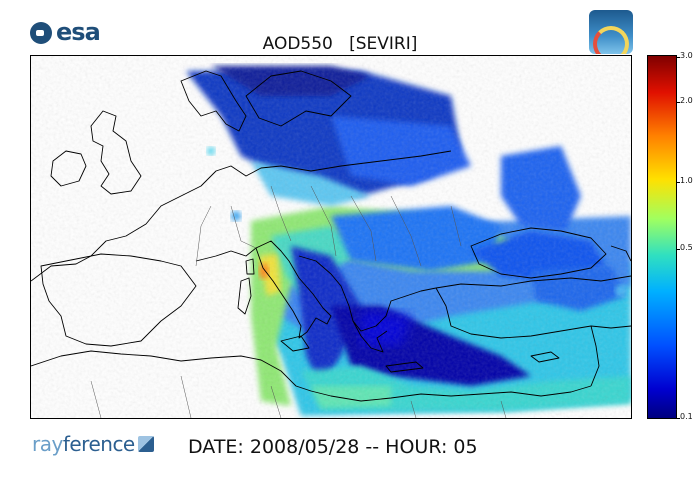  What do you see at coordinates (78, 32) in the screenshot?
I see `esa-wordmark: esa` at bounding box center [78, 32].